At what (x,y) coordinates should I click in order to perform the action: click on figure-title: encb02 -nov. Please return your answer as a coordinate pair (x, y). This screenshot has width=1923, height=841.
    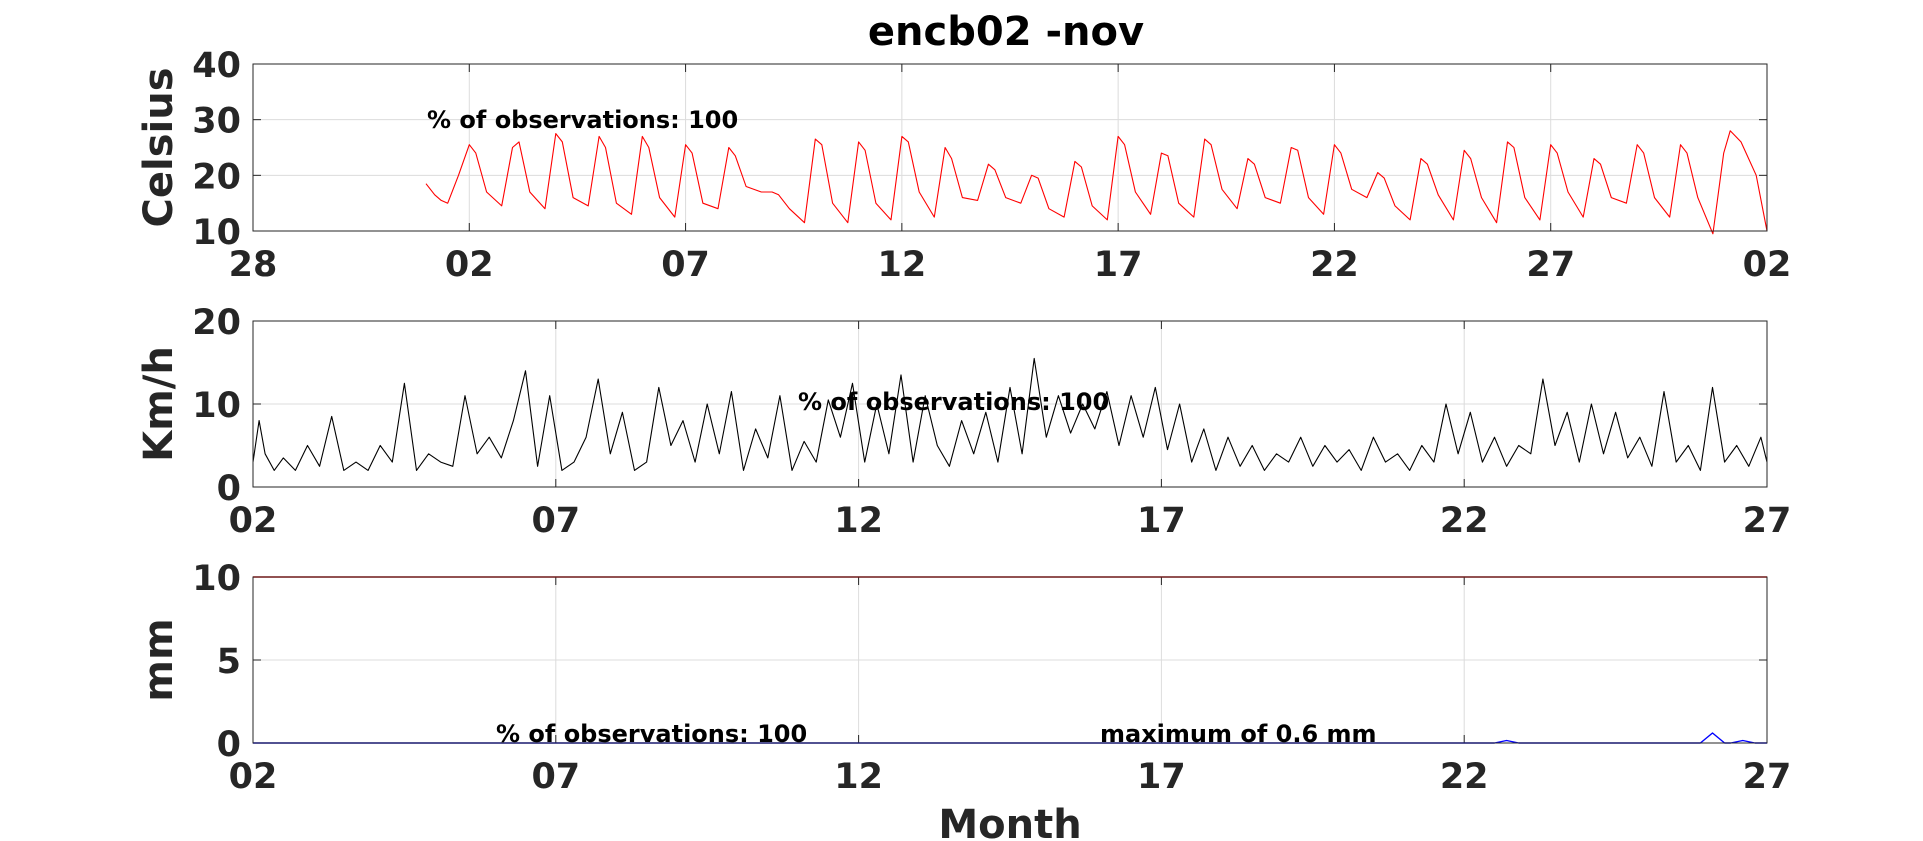
    Looking at the image, I should click on (1006, 32).